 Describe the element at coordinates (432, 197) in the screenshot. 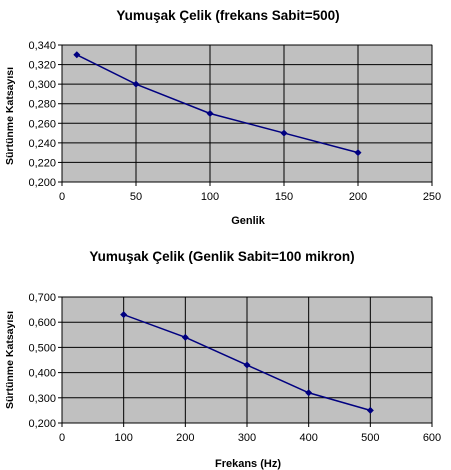

I see `x-tick-label: 250` at that location.